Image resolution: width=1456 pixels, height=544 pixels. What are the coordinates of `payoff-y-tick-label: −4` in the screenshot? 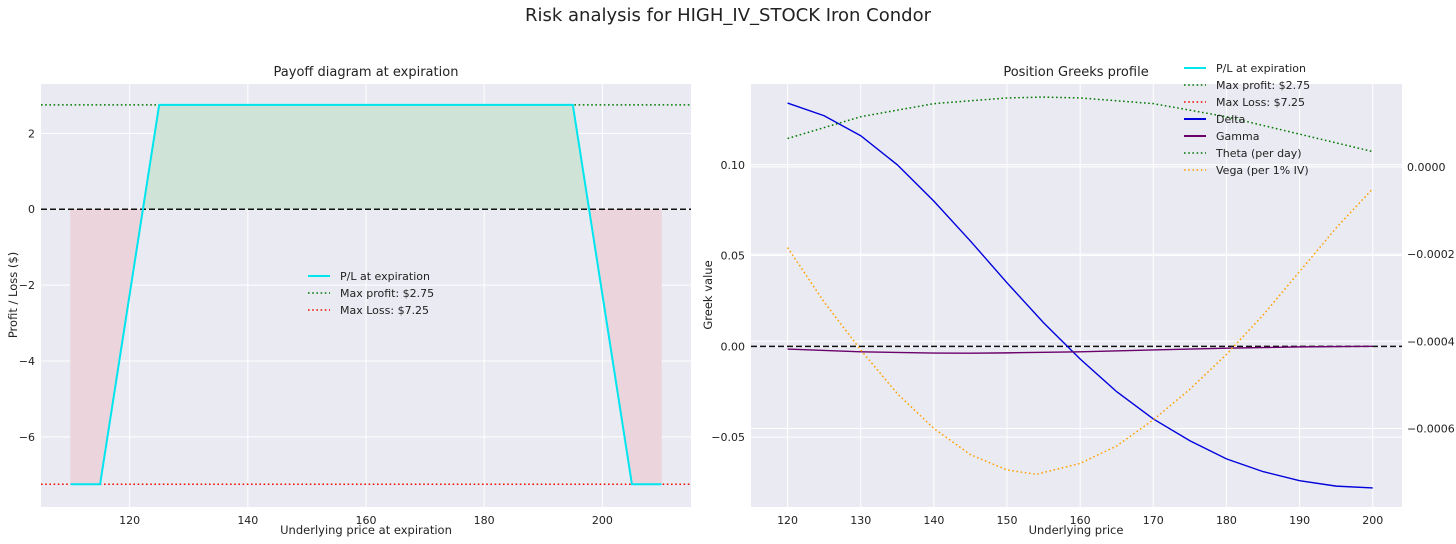 It's located at (27, 361).